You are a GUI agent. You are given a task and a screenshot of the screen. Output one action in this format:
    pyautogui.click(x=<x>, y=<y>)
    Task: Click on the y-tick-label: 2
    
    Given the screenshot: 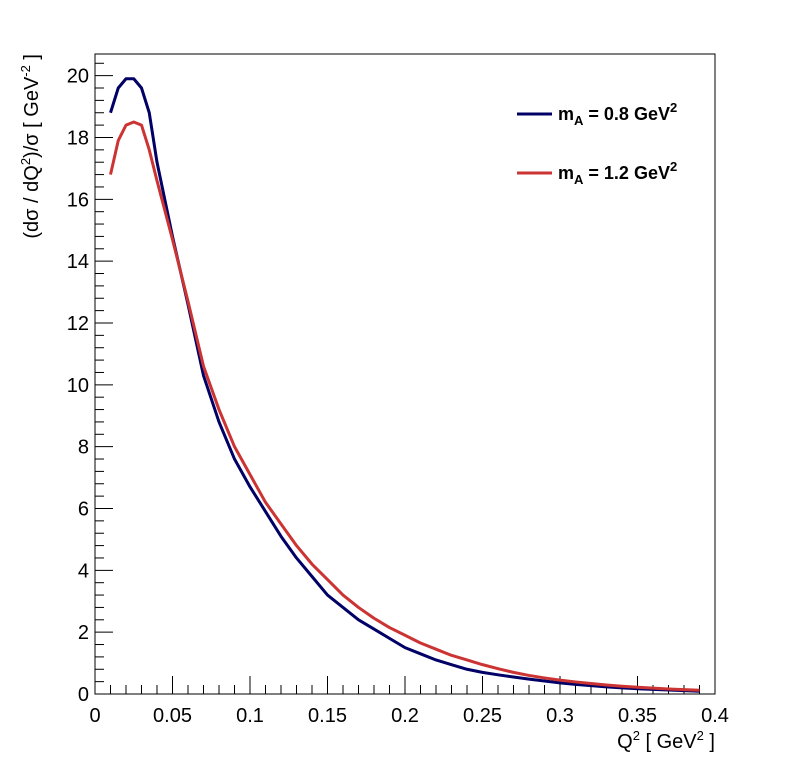 What is the action you would take?
    pyautogui.click(x=83, y=633)
    